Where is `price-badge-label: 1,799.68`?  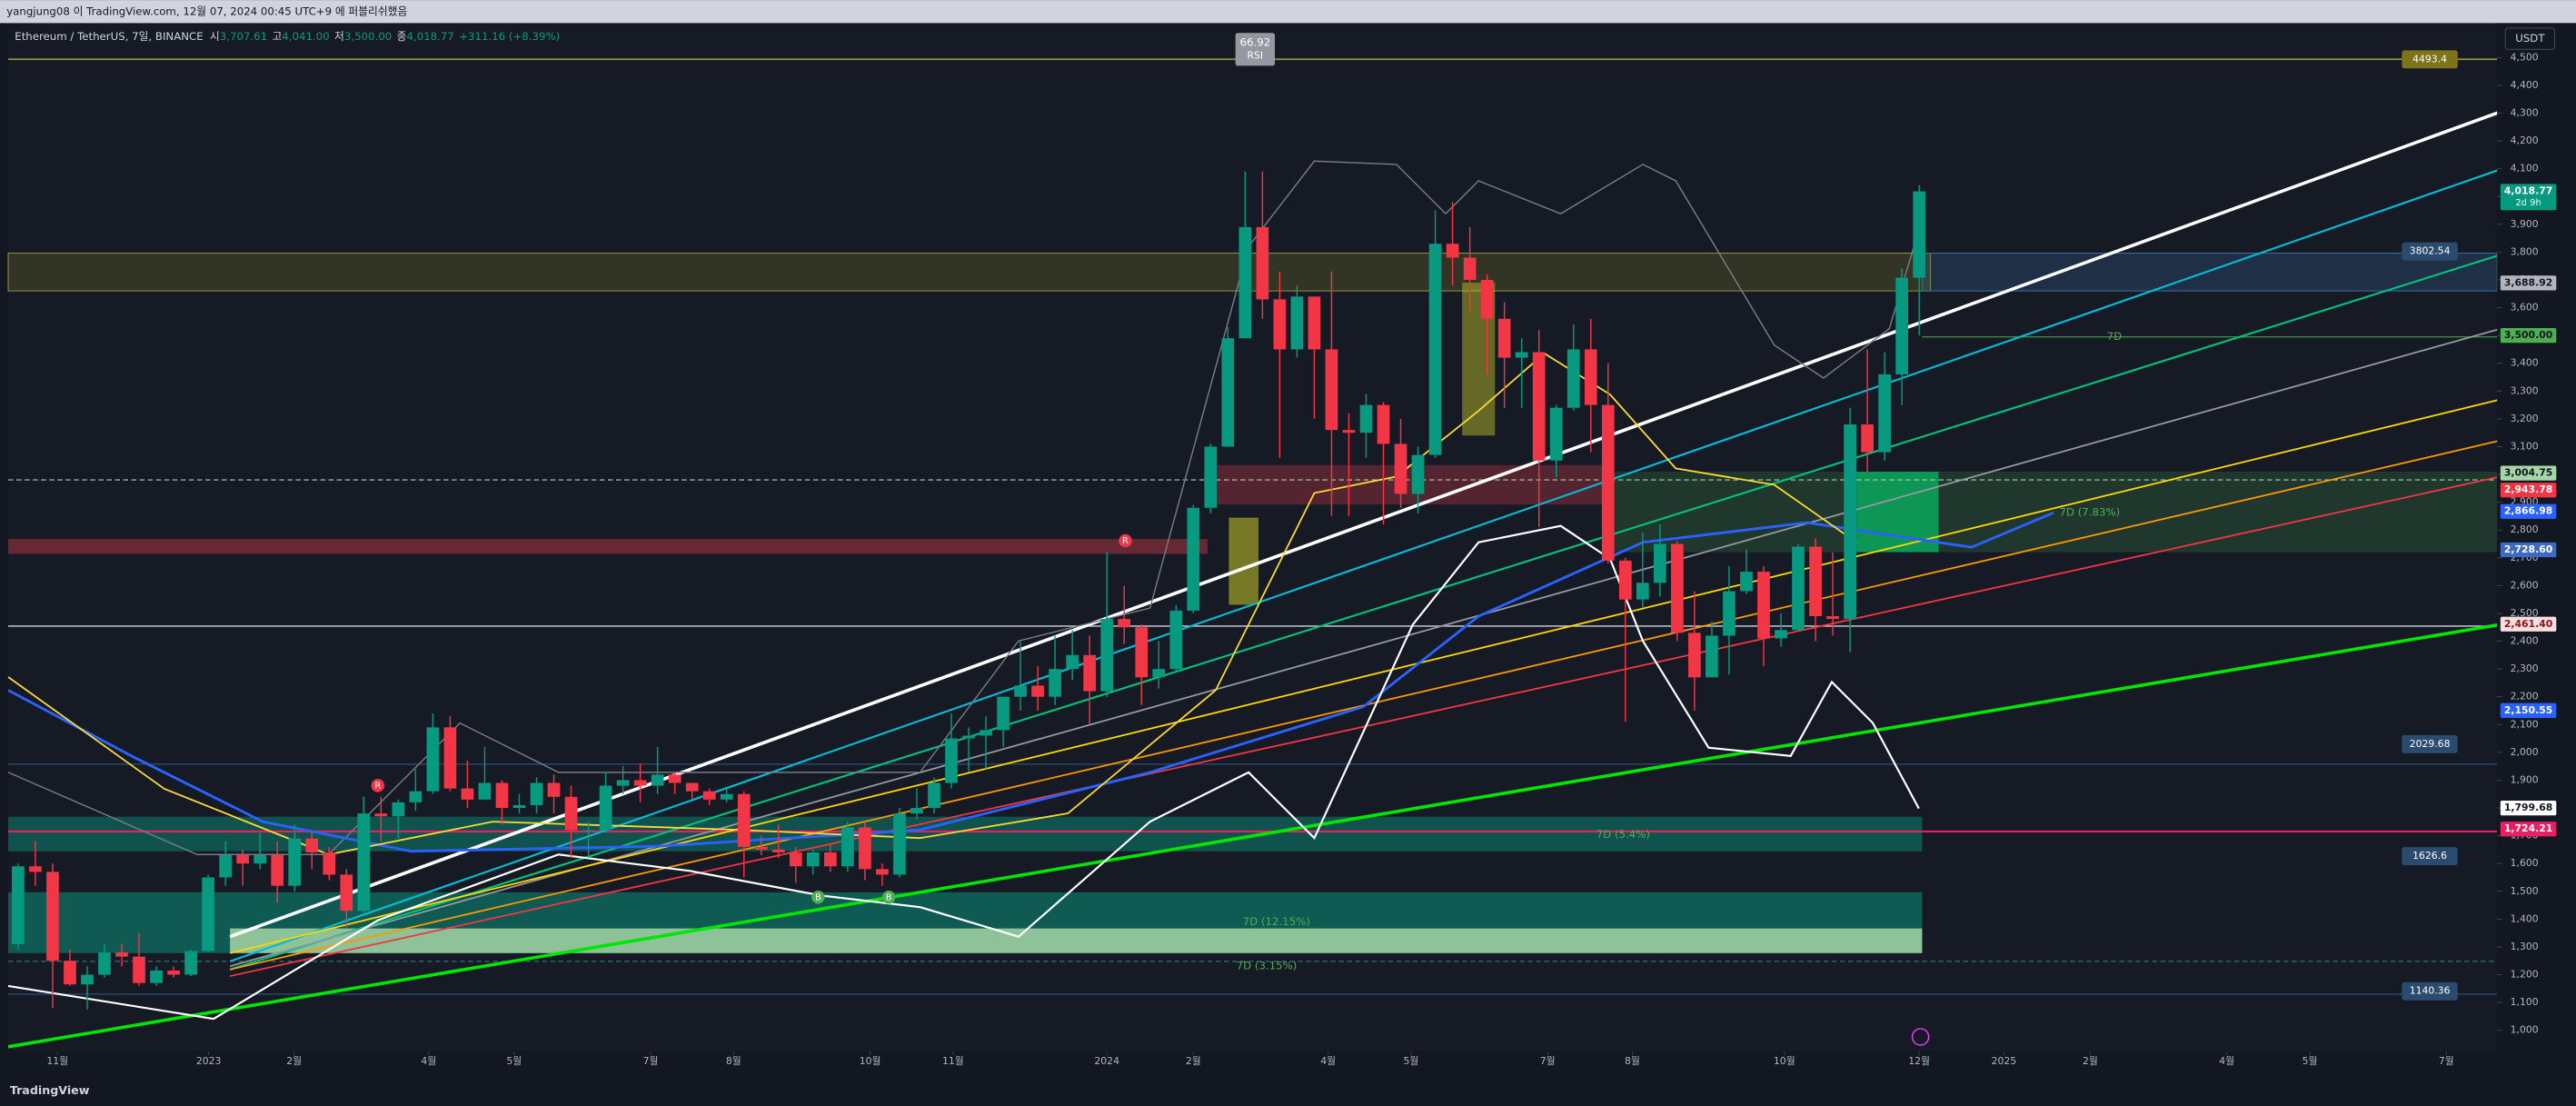
price-badge-label: 1,799.68 is located at coordinates (2528, 807).